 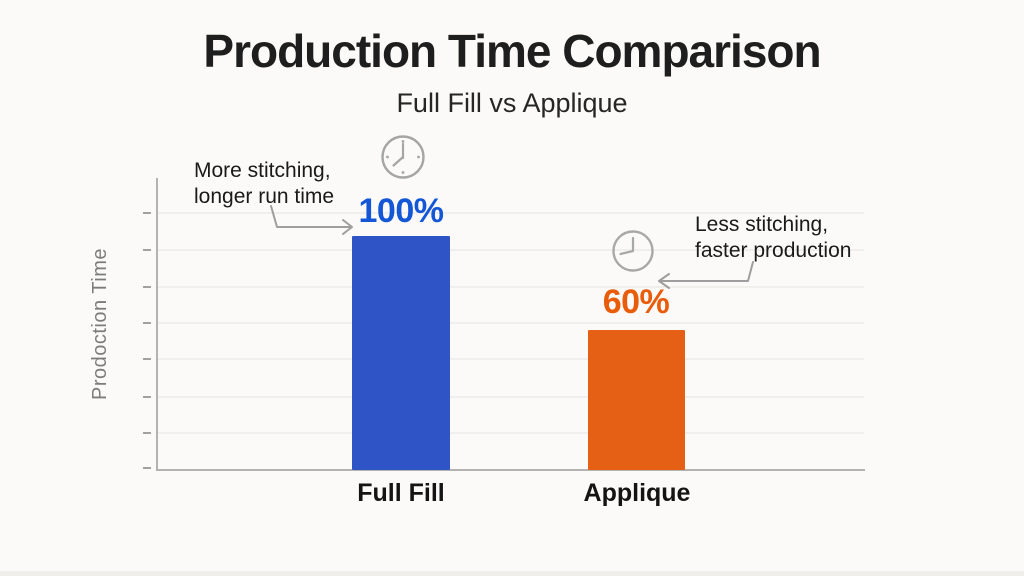 What do you see at coordinates (401, 493) in the screenshot?
I see `x-label-full-fill: Full Fill` at bounding box center [401, 493].